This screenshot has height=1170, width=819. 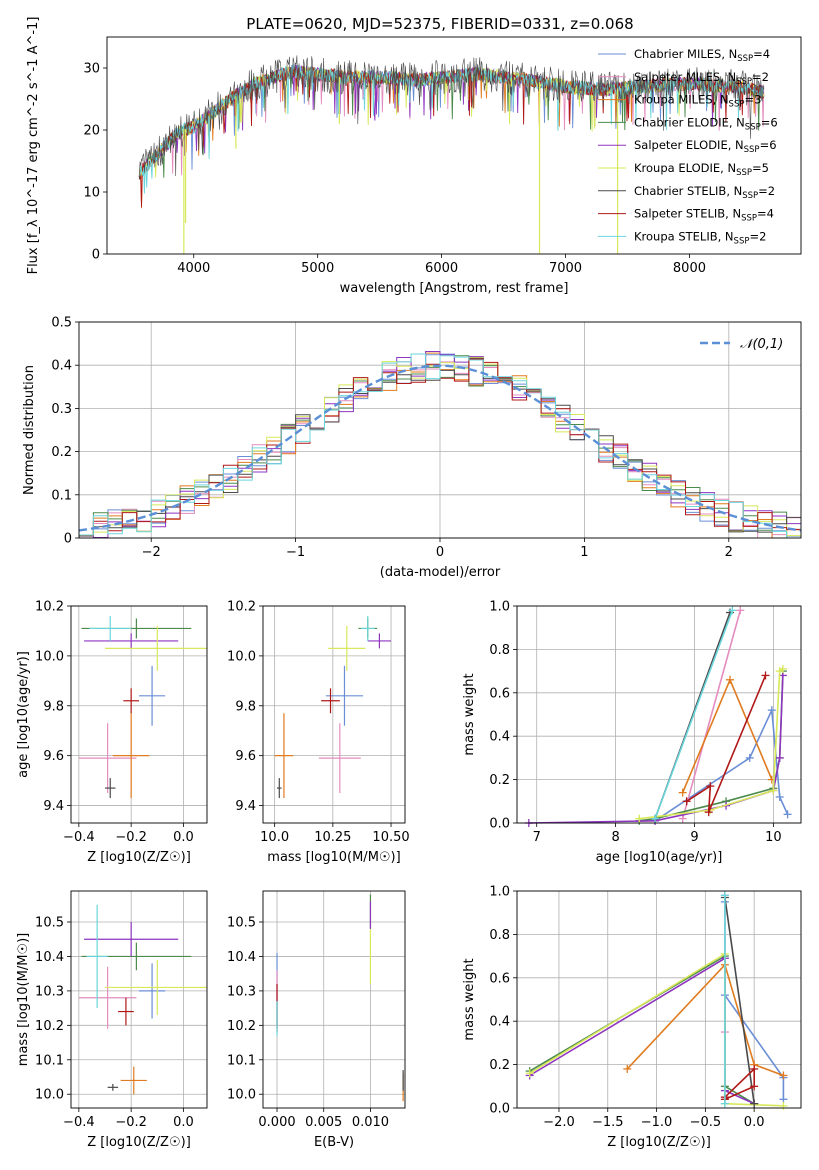 What do you see at coordinates (729, 552) in the screenshot?
I see `x-tick-label: 2` at bounding box center [729, 552].